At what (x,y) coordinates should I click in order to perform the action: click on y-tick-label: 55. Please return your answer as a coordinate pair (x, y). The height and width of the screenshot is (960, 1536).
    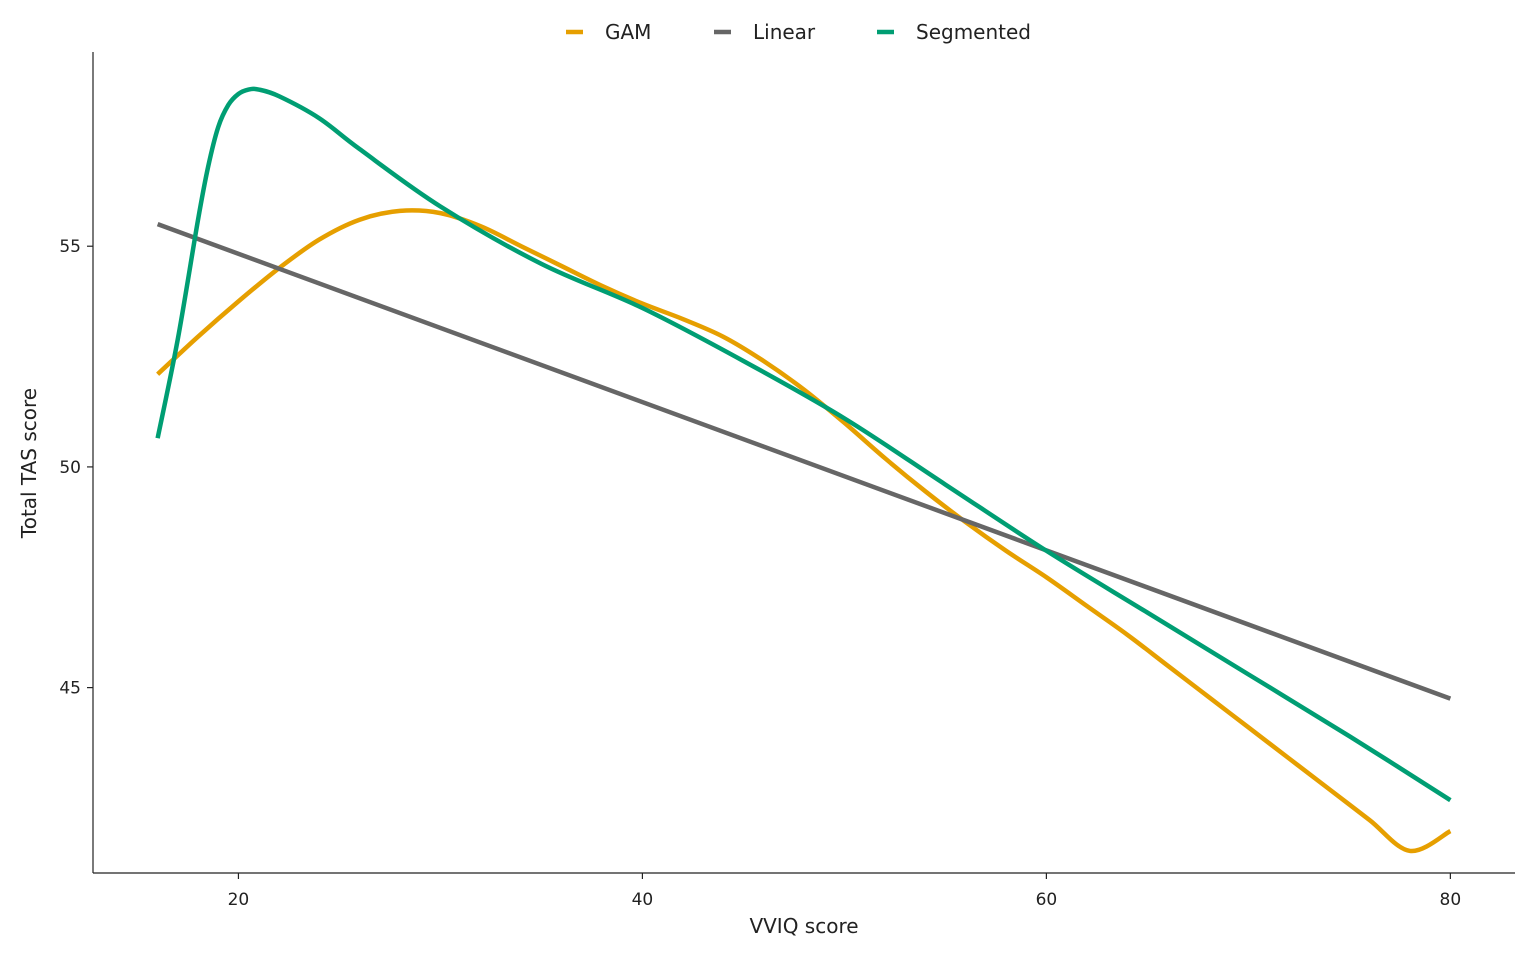
    Looking at the image, I should click on (70, 247).